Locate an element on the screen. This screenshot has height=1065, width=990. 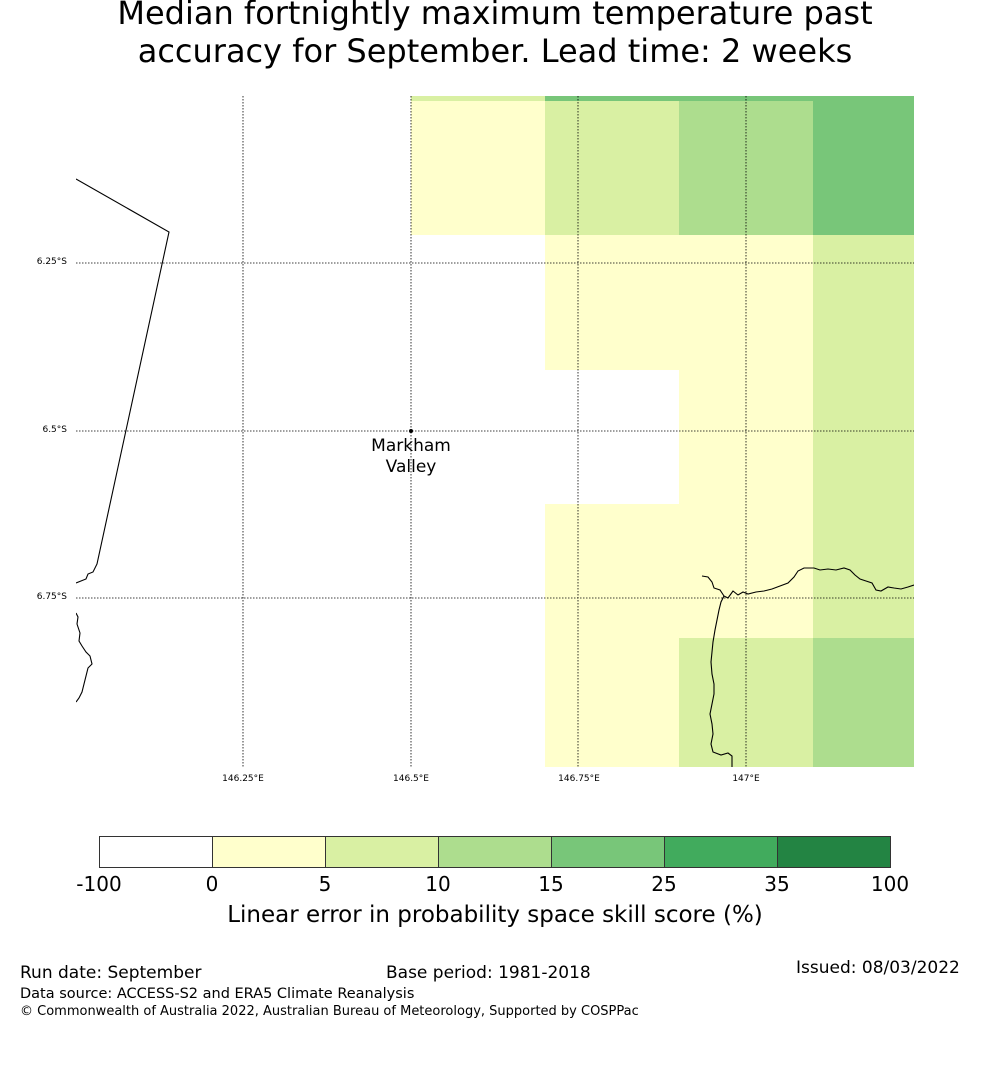
place-label: Markham Valley is located at coordinates (411, 457).